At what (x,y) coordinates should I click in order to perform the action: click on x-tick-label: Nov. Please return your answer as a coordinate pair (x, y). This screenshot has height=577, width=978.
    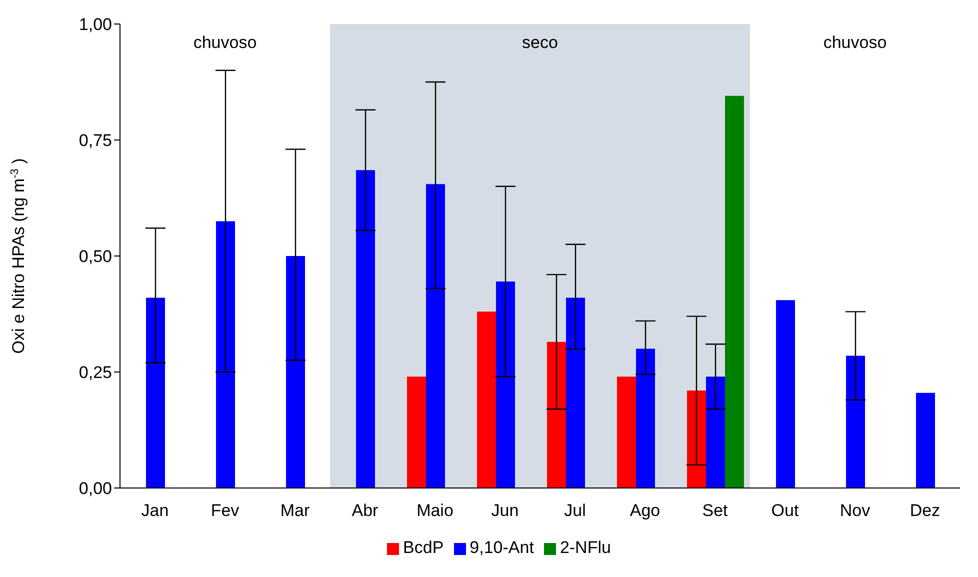
    Looking at the image, I should click on (855, 510).